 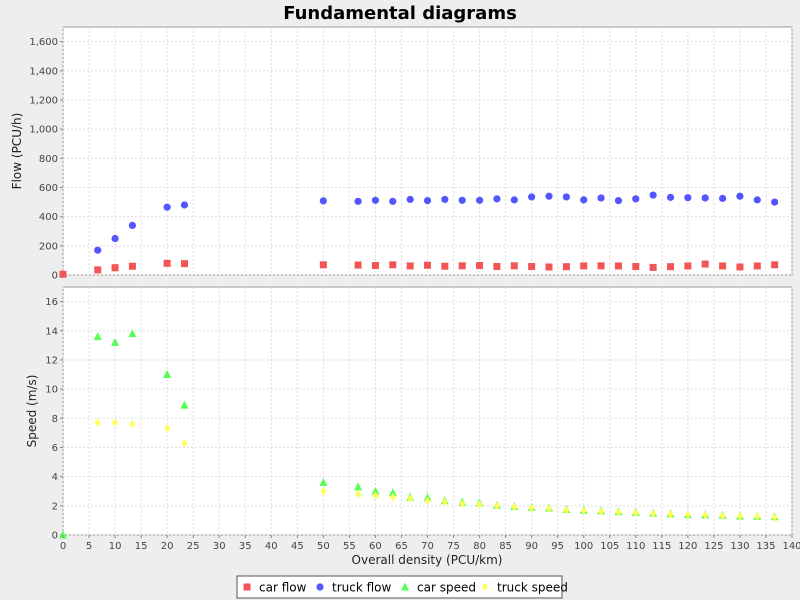 I want to click on x-tick-label: 25, so click(x=193, y=546).